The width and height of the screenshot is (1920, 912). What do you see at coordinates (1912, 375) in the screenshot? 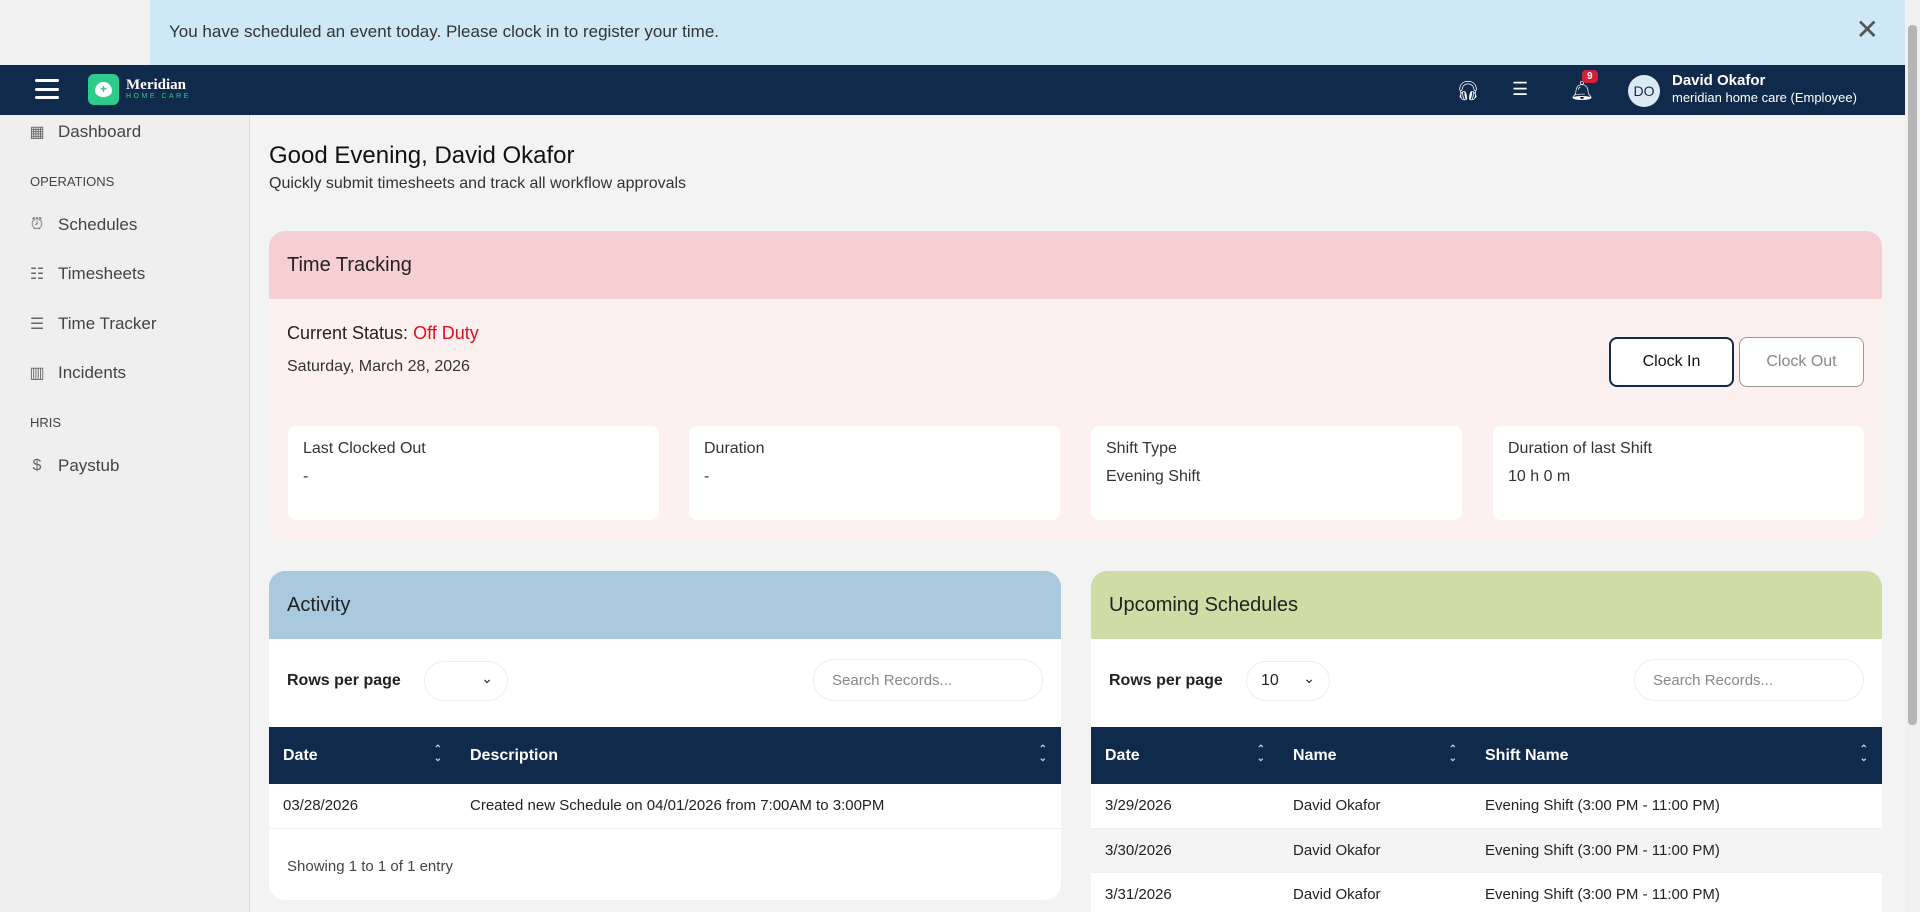
I see `scrollbar-thumb` at bounding box center [1912, 375].